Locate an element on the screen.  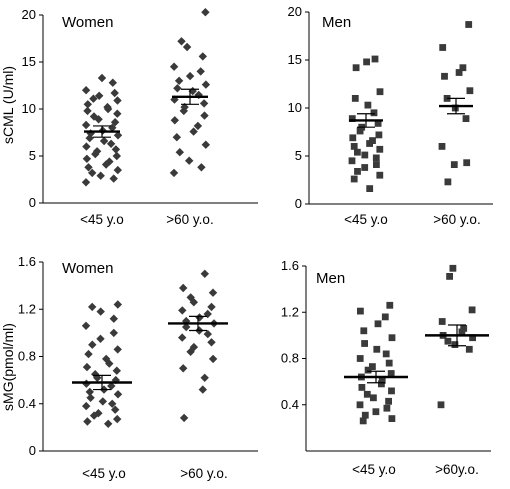
panel-title: Women is located at coordinates (87, 268).